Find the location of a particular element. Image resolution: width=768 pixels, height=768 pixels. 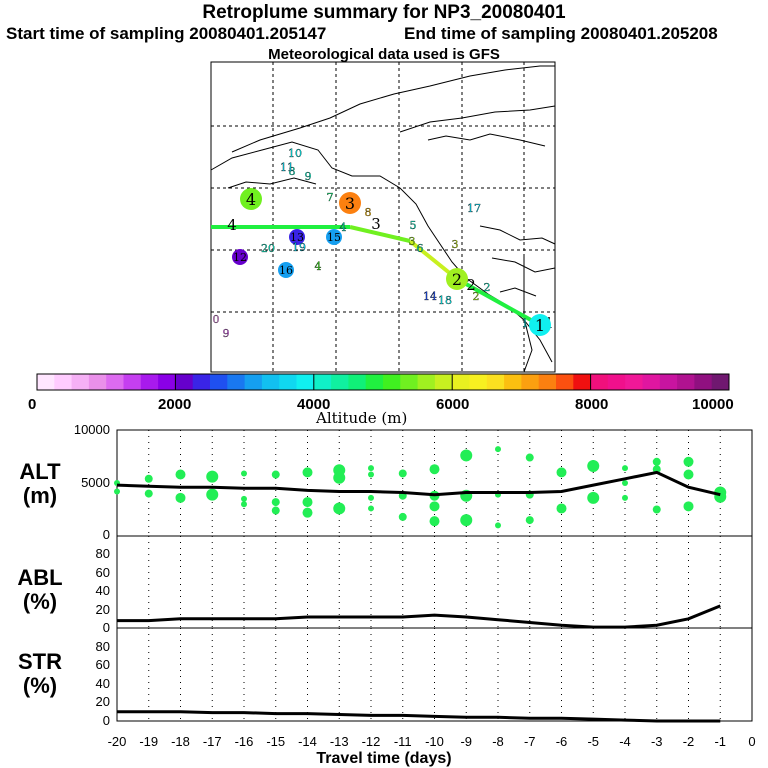

plume-marker-label: 18 is located at coordinates (445, 300).